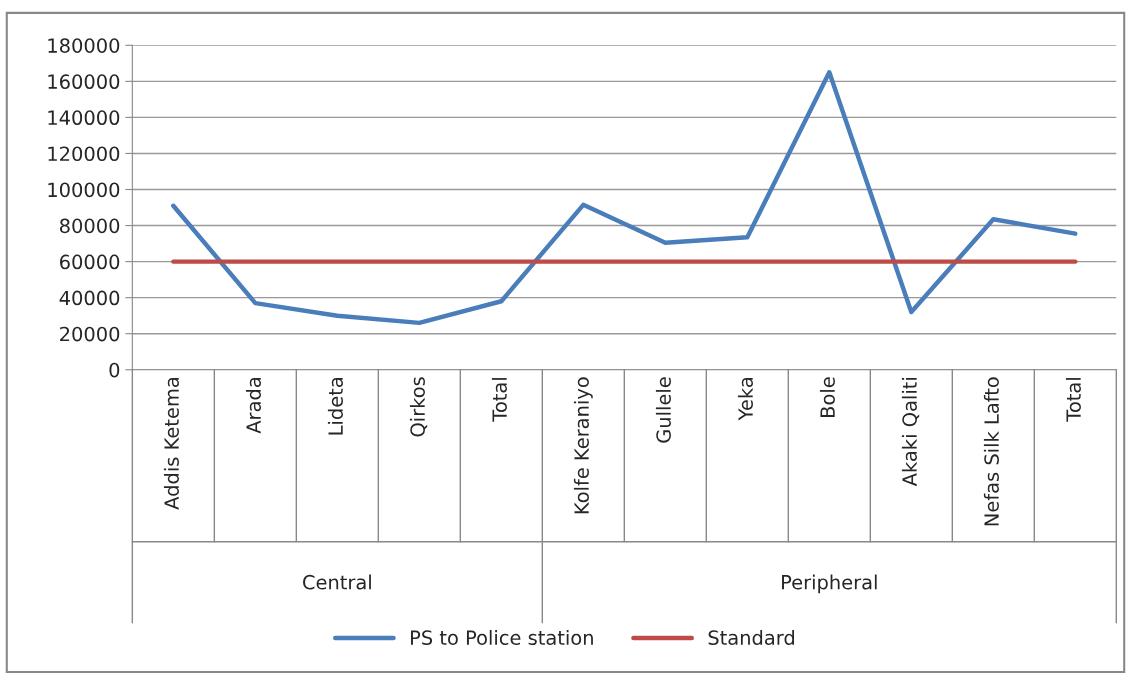  What do you see at coordinates (337, 582) in the screenshot?
I see `text: Central` at bounding box center [337, 582].